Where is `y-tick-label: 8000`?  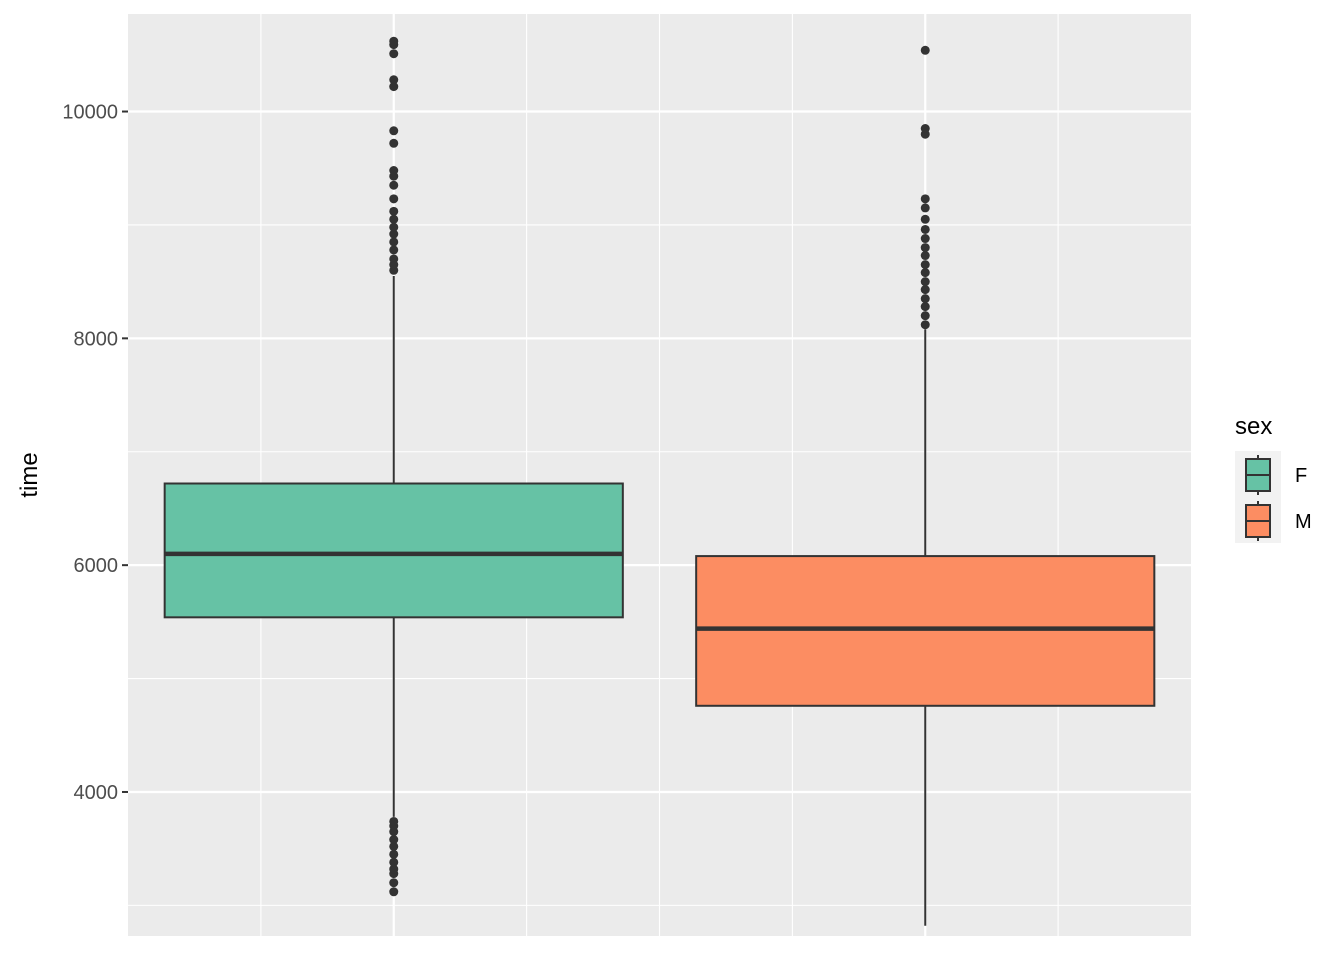
y-tick-label: 8000 is located at coordinates (96, 339).